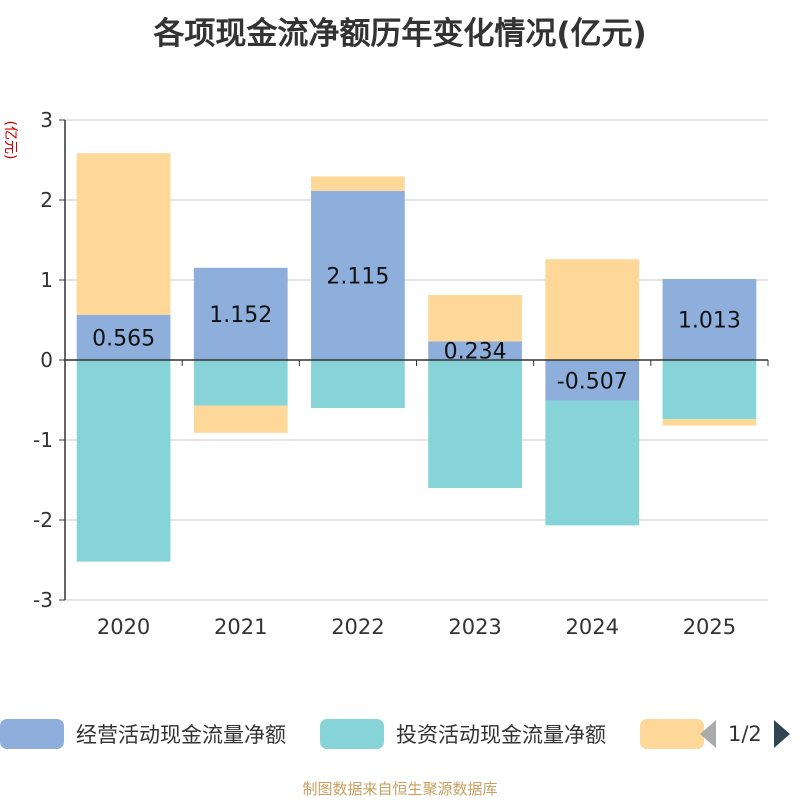 This screenshot has height=800, width=800. Describe the element at coordinates (672, 734) in the screenshot. I see `legend-swatch-financing` at that location.